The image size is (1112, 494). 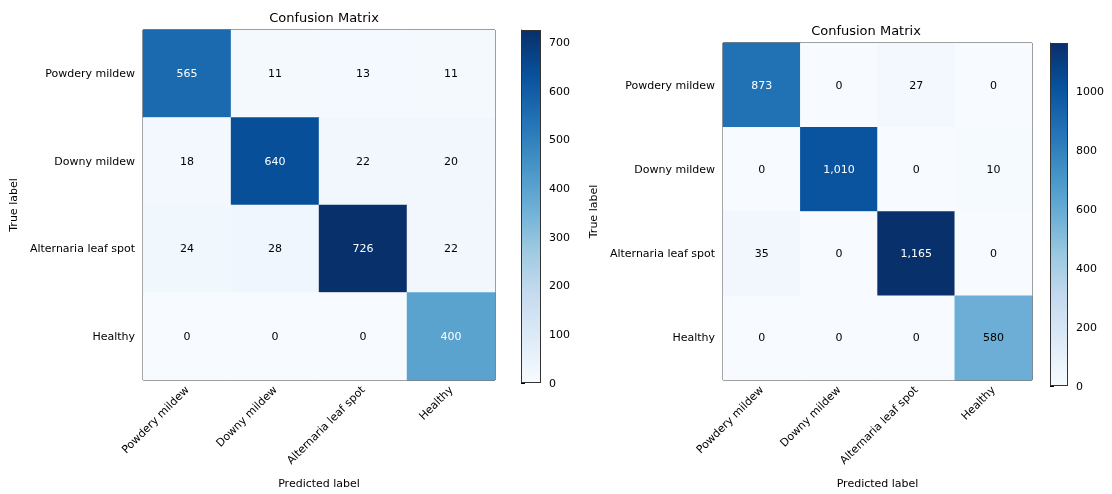 What do you see at coordinates (187, 74) in the screenshot?
I see `data-label: 565` at bounding box center [187, 74].